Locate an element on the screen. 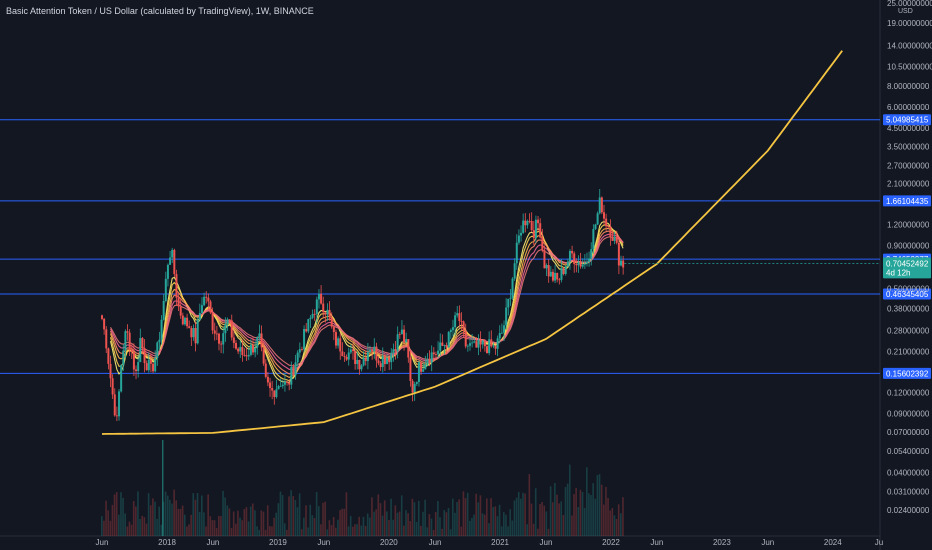  time-axis-tick: Jun is located at coordinates (212, 542).